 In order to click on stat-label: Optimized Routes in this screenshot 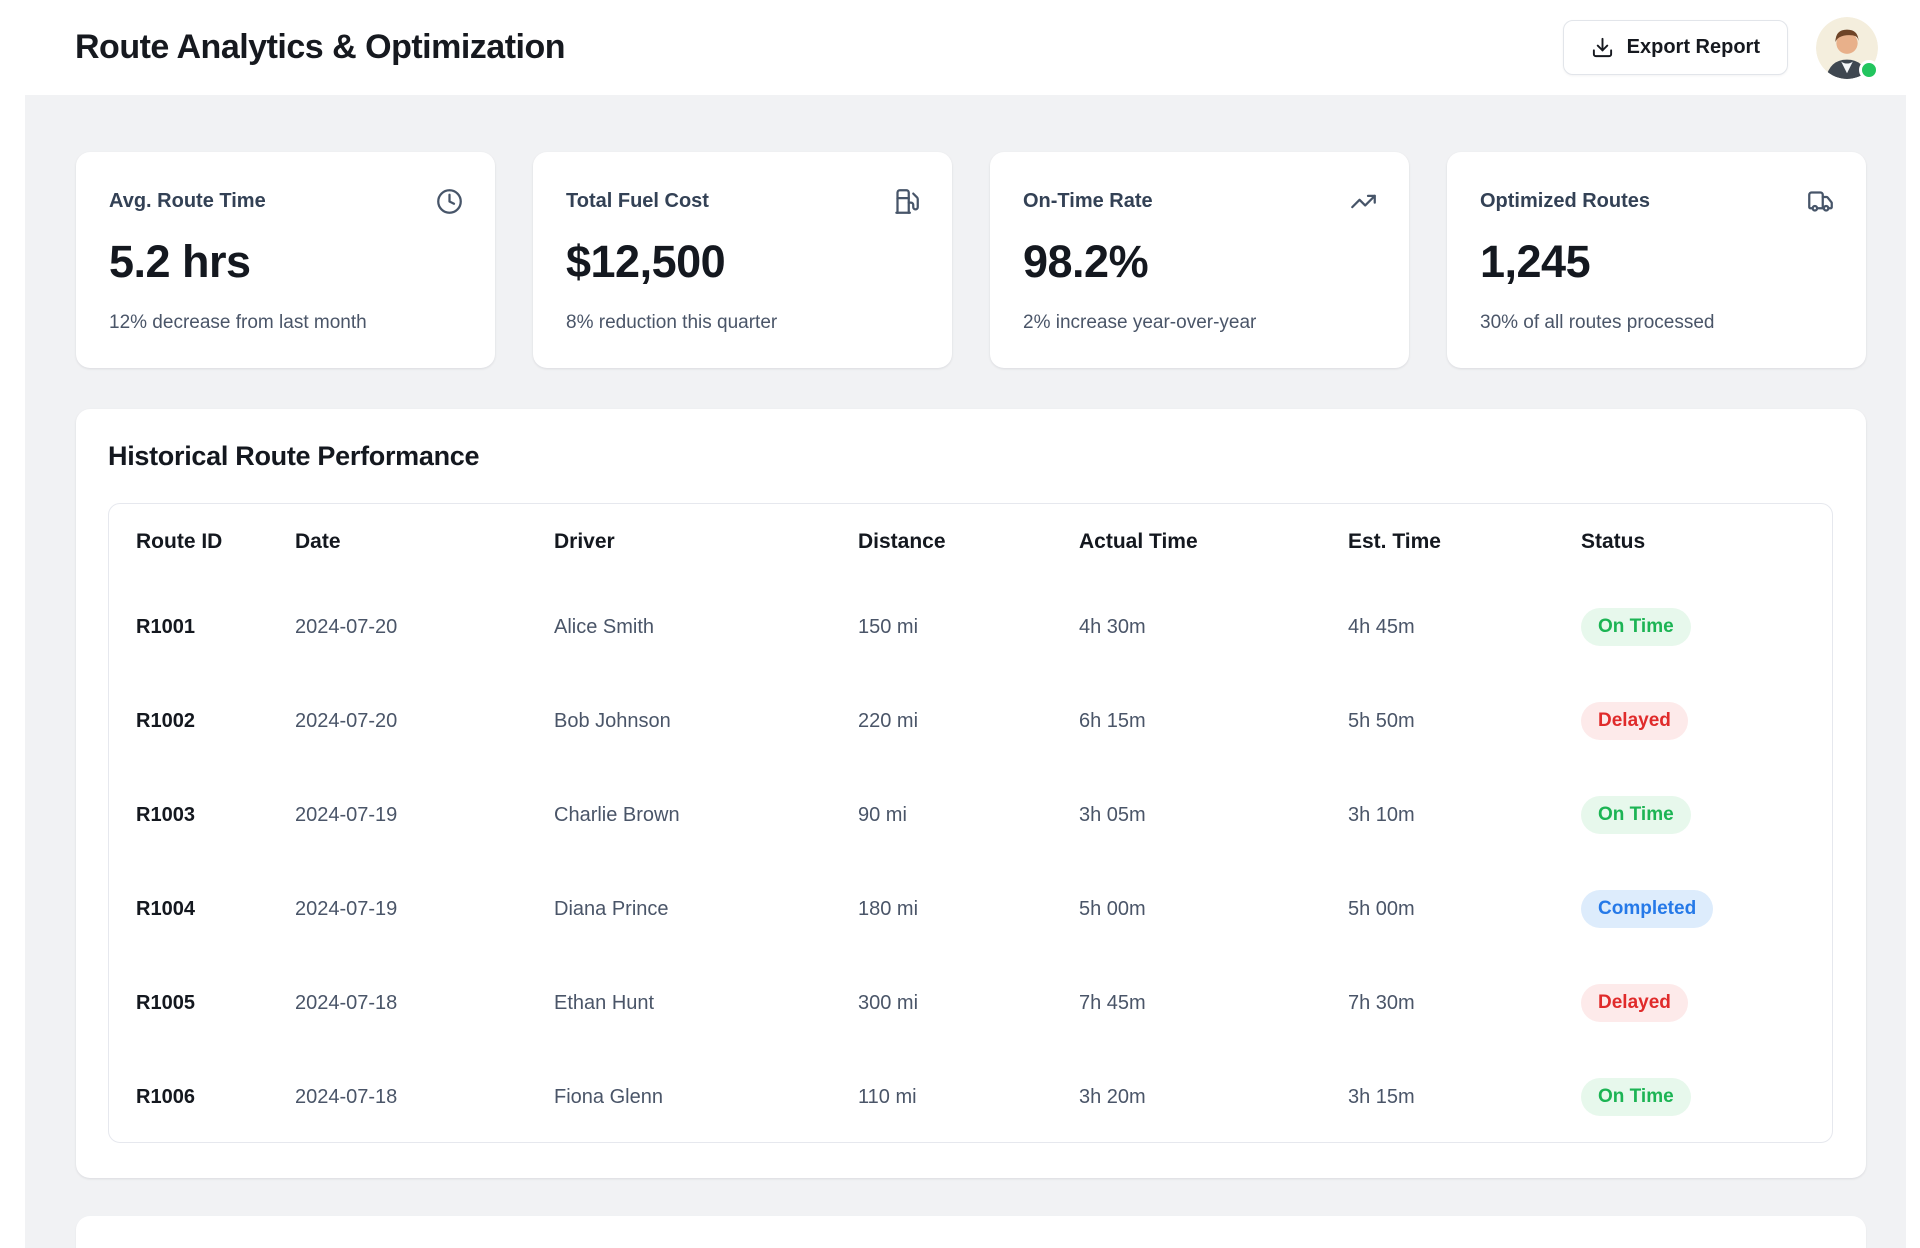, I will do `click(1565, 201)`.